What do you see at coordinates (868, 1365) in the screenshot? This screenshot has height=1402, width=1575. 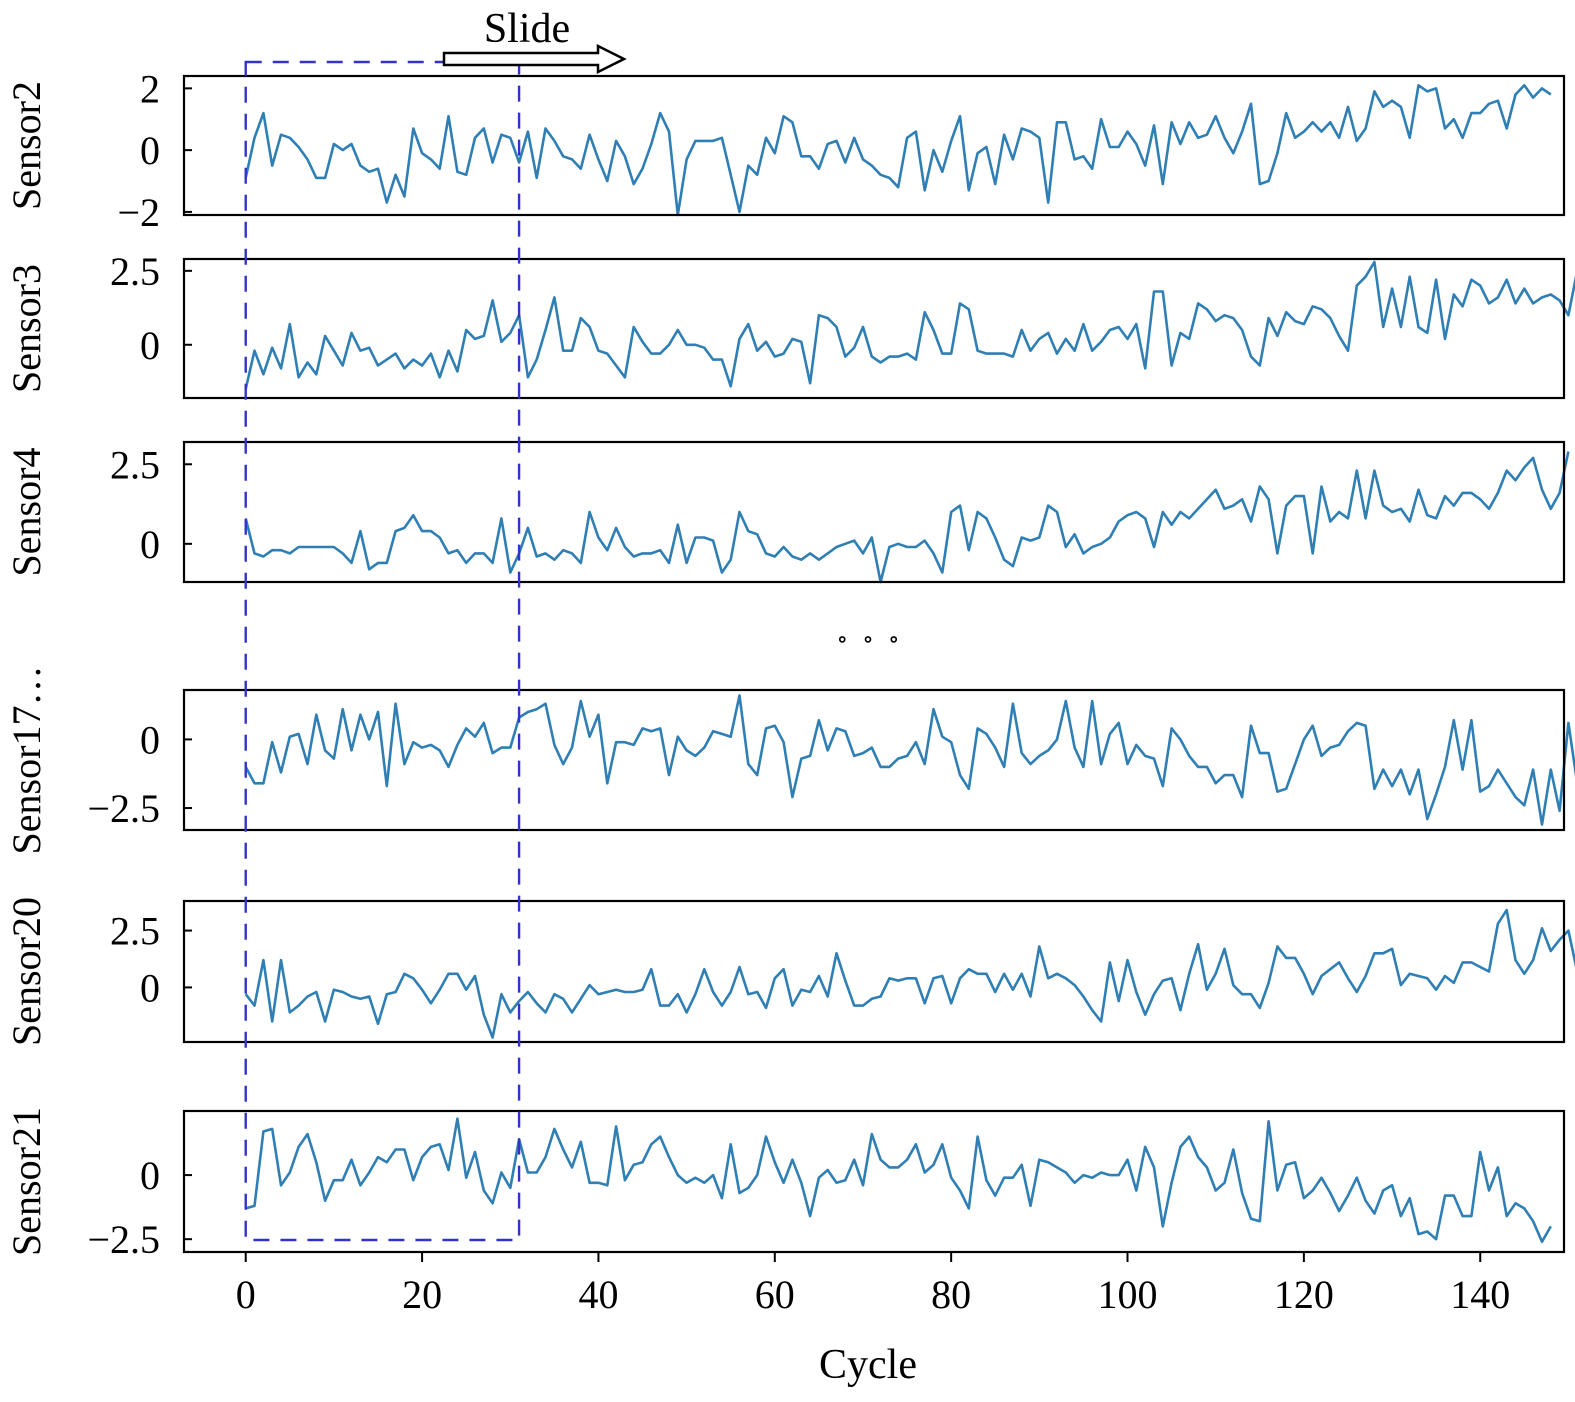 I see `x-axis-label: Cycle` at bounding box center [868, 1365].